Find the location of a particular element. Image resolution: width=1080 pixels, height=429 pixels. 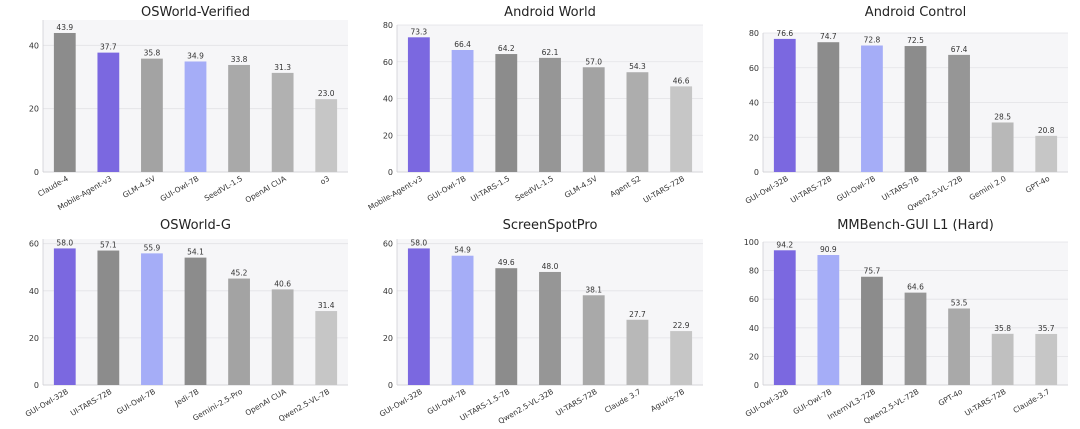

category-label: SeedVL-1.5 is located at coordinates (224, 188).